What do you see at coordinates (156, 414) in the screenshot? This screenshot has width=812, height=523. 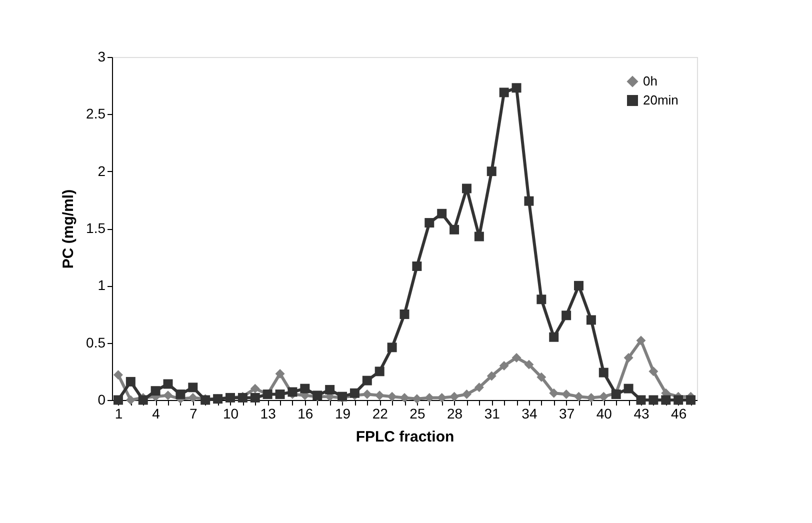 I see `x-tick-label: 4` at bounding box center [156, 414].